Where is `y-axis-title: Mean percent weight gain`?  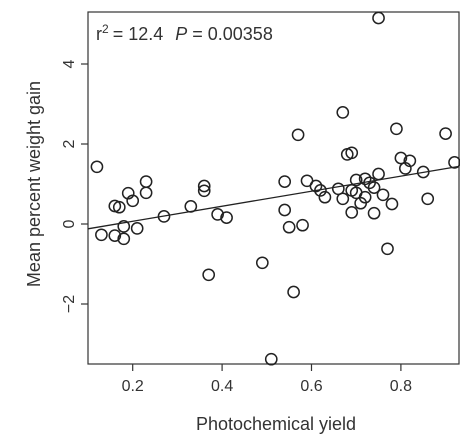 y-axis-title: Mean percent weight gain is located at coordinates (34, 184).